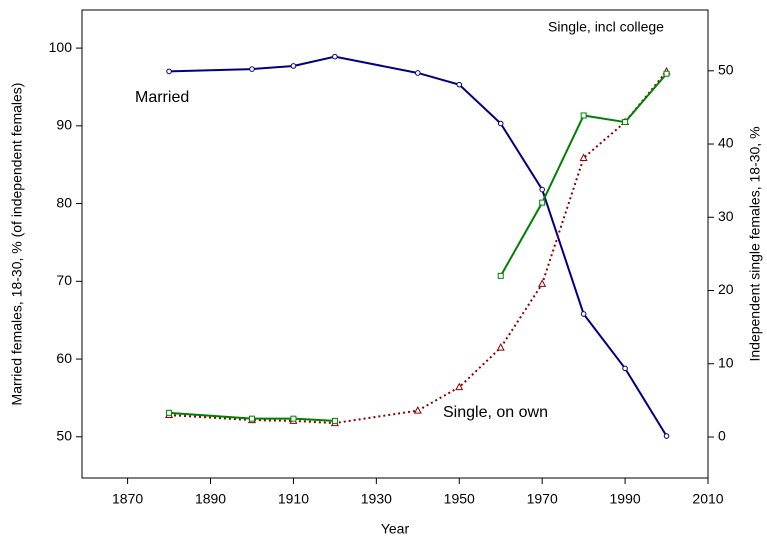 This screenshot has width=767, height=546. I want to click on x-tick-label: 1950, so click(459, 499).